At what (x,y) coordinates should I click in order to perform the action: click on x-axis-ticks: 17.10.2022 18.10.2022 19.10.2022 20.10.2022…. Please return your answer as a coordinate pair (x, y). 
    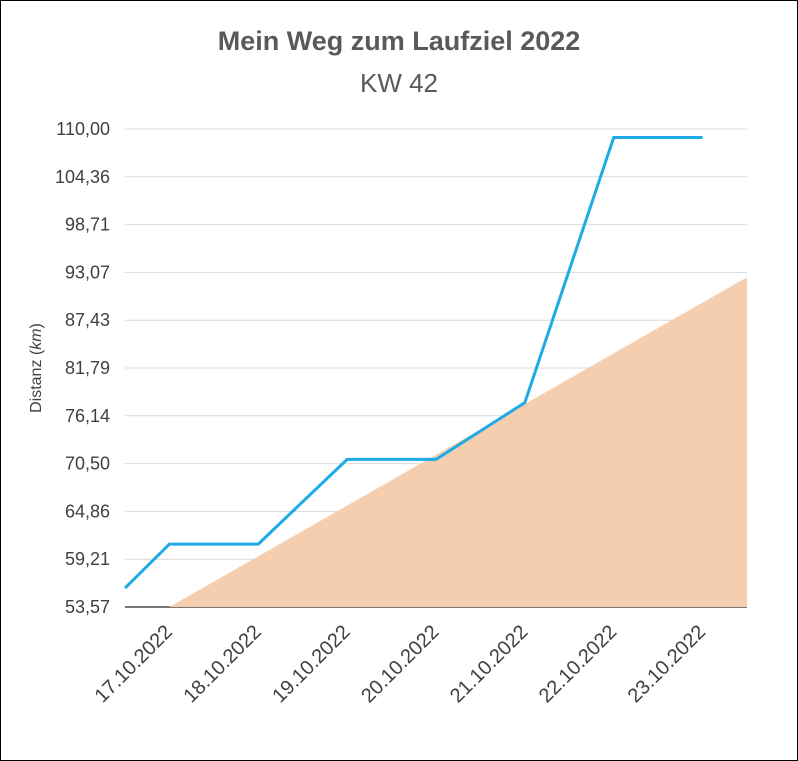
    Looking at the image, I should click on (400, 664).